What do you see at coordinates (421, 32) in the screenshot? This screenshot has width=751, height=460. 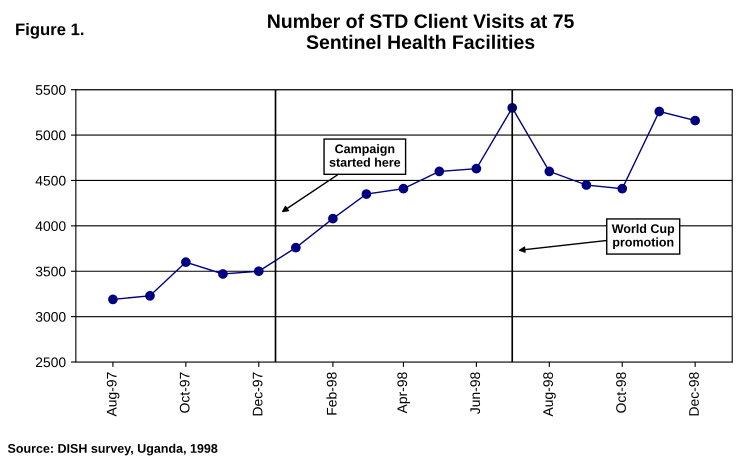 I see `chart-title: Number of STD Client Visits at 75 Sentinel Health Facilities` at bounding box center [421, 32].